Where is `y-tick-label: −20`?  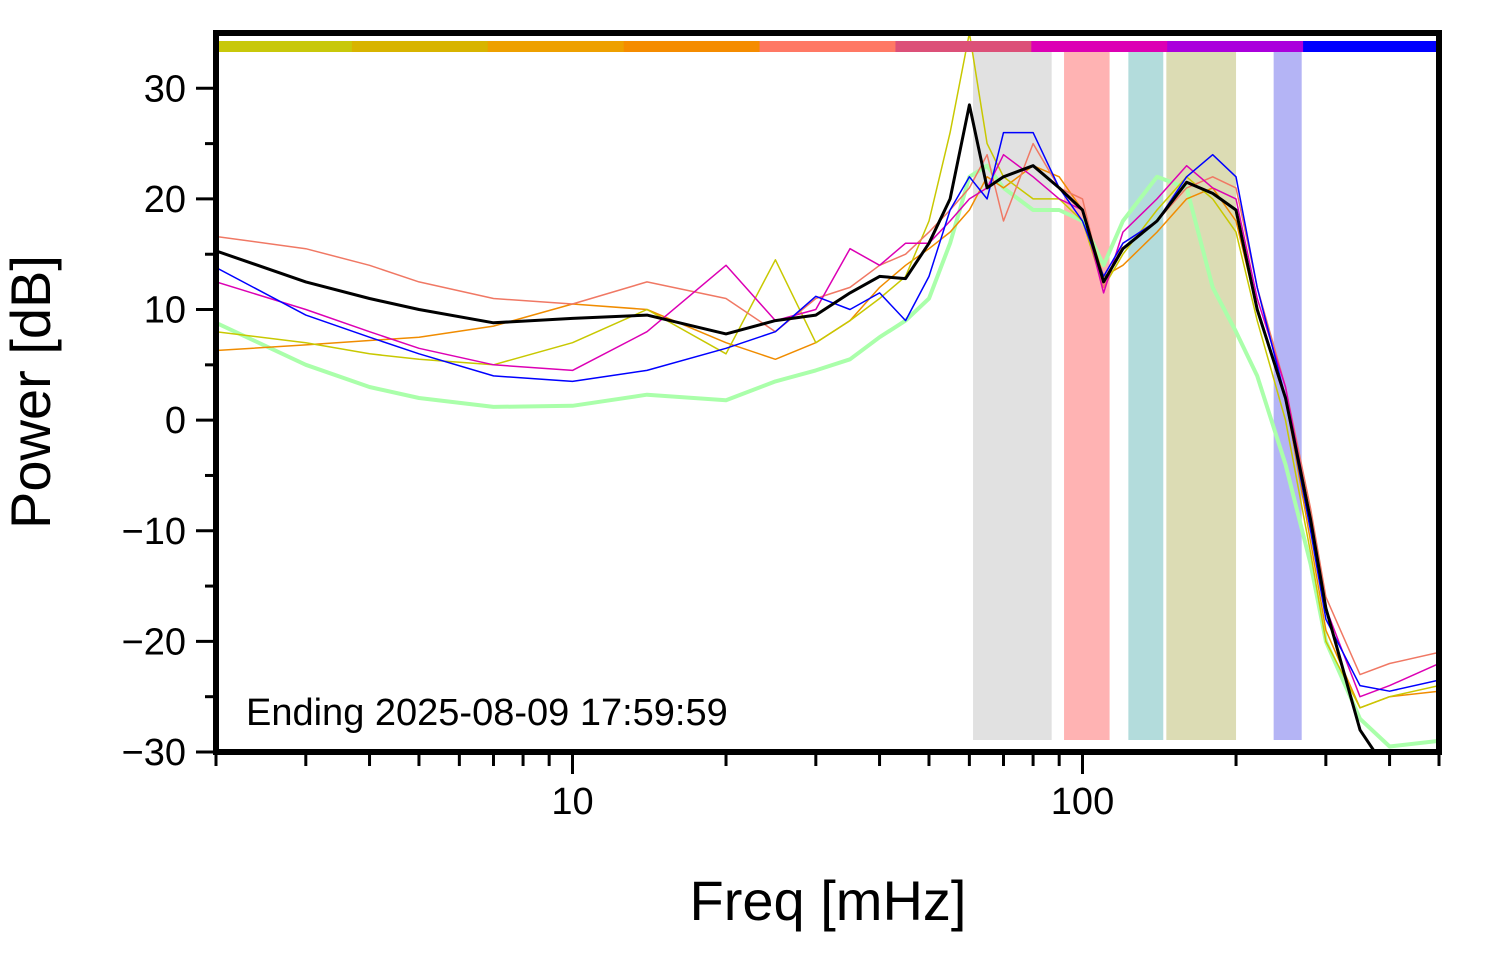 y-tick-label: −20 is located at coordinates (154, 642).